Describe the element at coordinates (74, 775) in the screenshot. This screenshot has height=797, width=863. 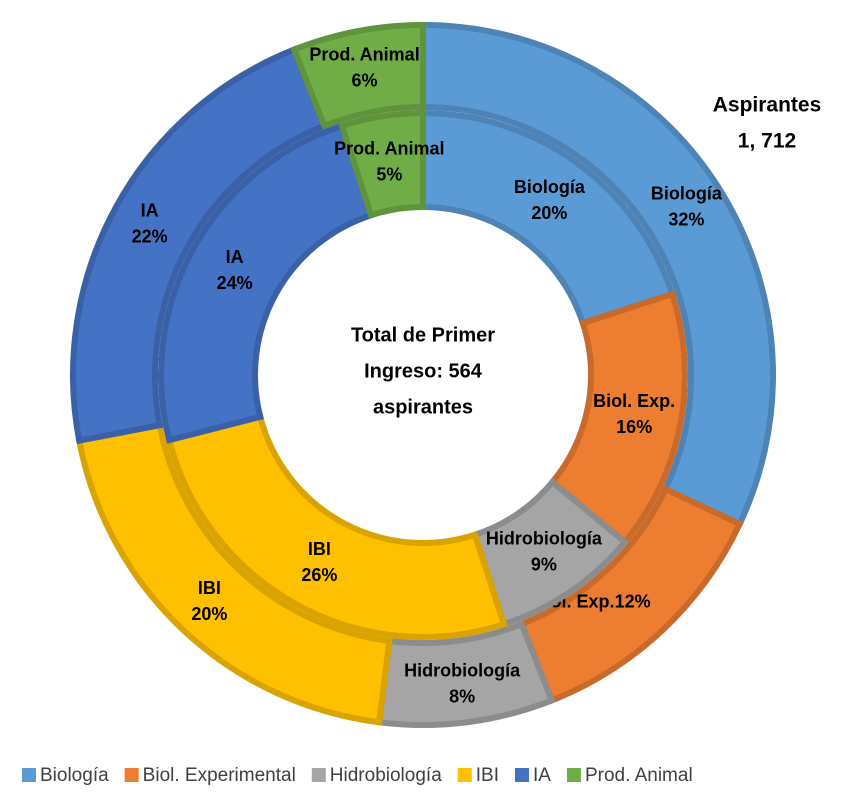
I see `legend-label: Biología` at that location.